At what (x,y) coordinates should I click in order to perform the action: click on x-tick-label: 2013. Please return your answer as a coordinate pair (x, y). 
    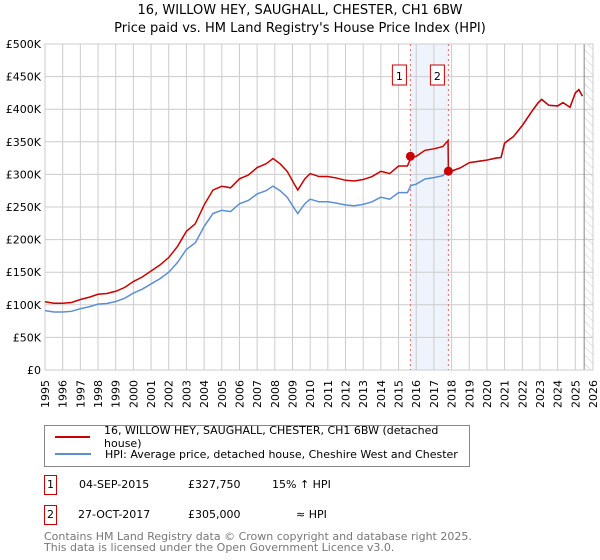
    Looking at the image, I should click on (363, 394).